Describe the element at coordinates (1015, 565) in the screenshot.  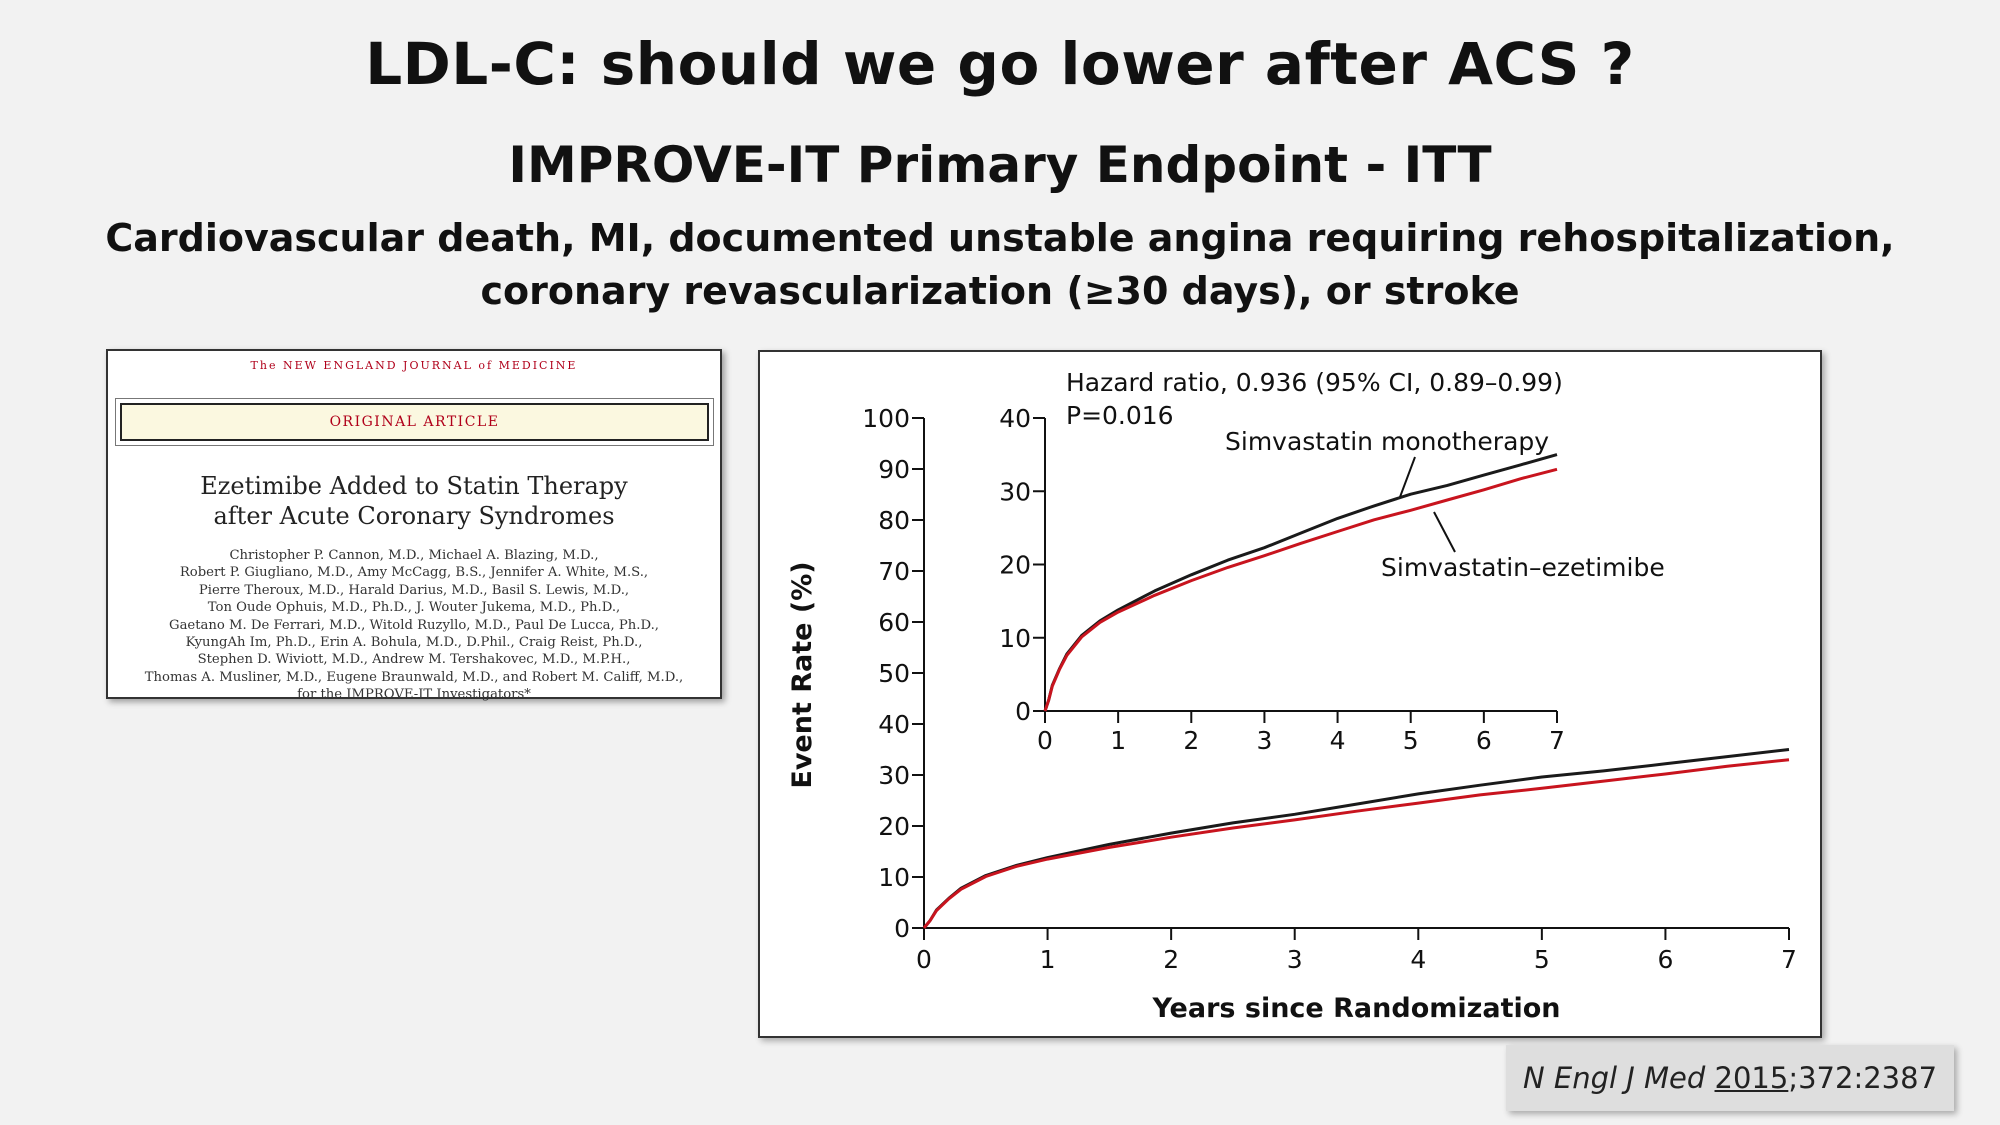
I see `inset-y-tick-label: 20` at that location.